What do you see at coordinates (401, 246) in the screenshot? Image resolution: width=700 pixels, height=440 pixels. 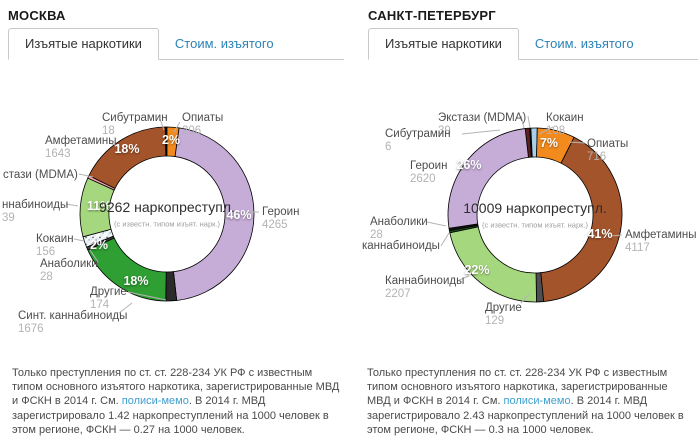 I see `segment-label: каннабиноиды` at bounding box center [401, 246].